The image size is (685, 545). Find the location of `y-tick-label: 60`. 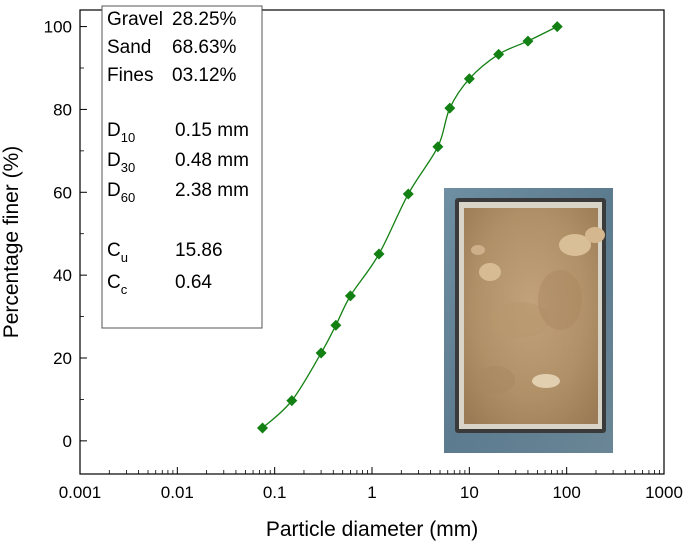

y-tick-label: 60 is located at coordinates (62, 192).